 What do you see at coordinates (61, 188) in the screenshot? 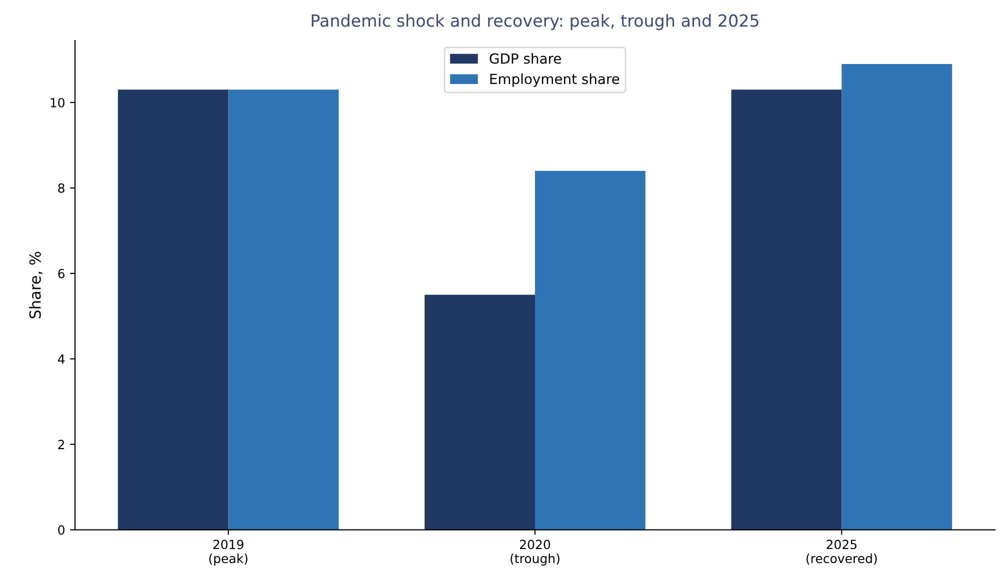
I see `y-tick-label: 8` at bounding box center [61, 188].